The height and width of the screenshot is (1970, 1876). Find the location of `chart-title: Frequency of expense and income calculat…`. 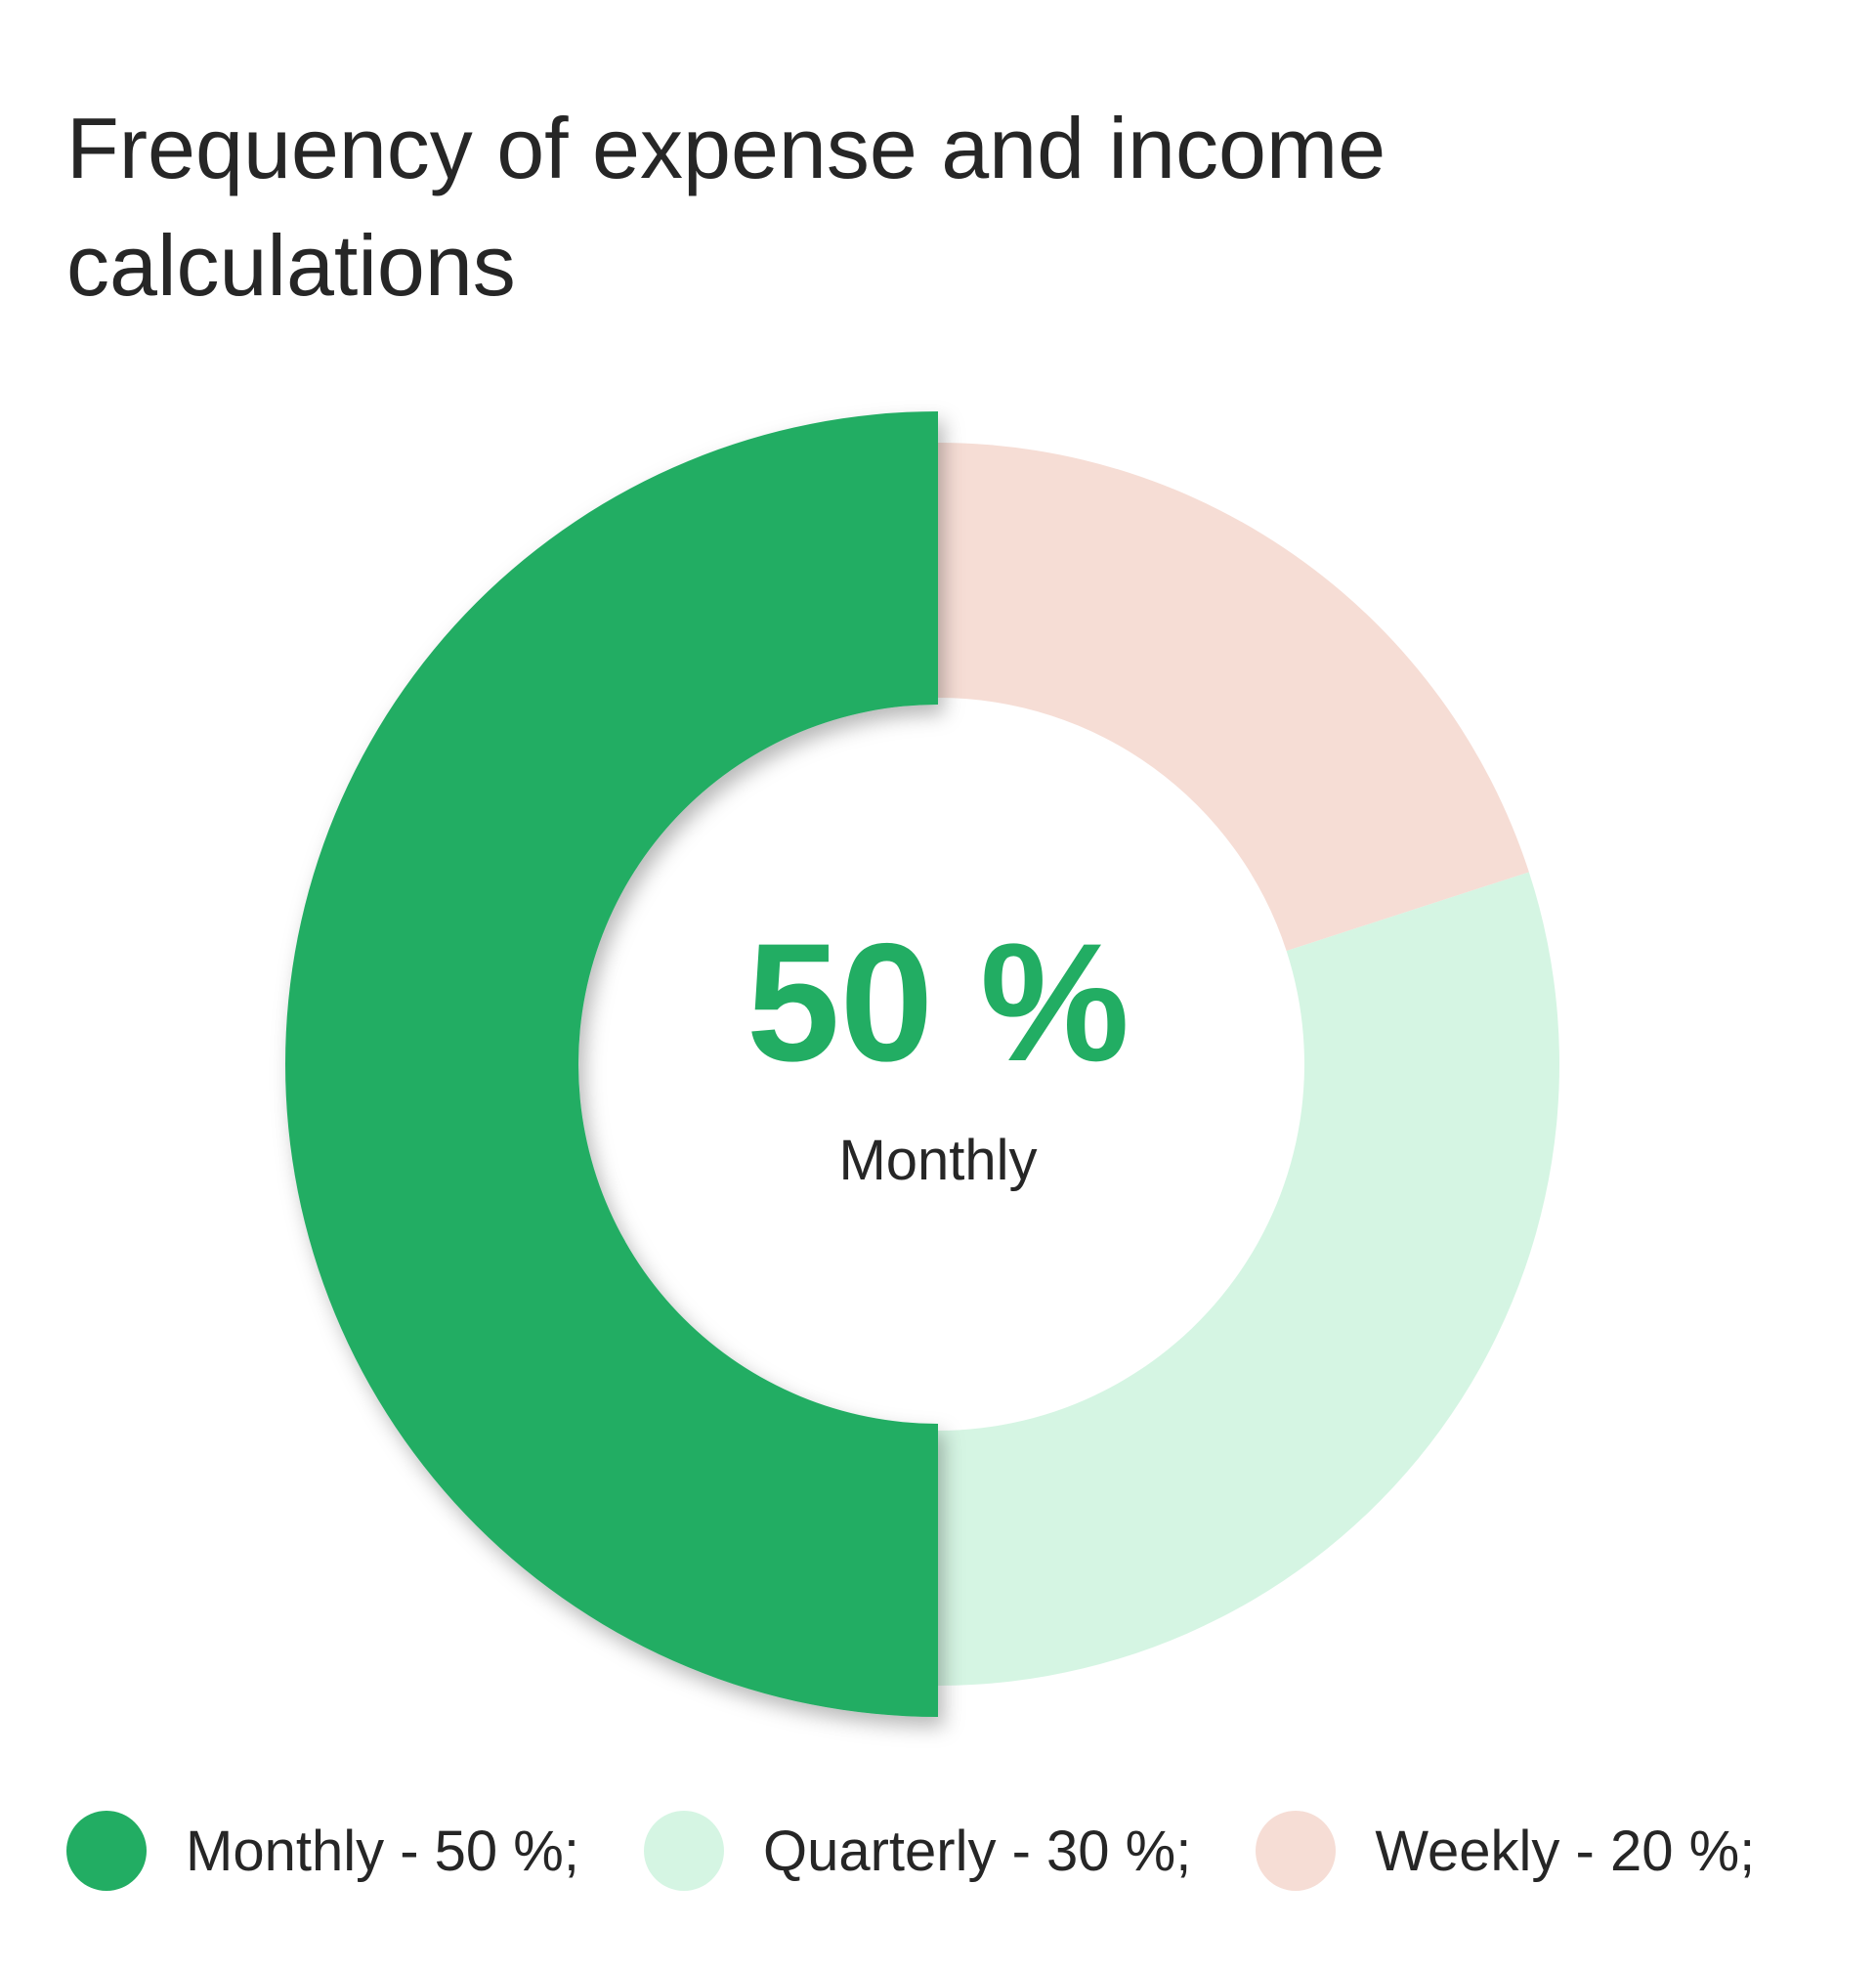

chart-title: Frequency of expense and income calculat… is located at coordinates (726, 207).